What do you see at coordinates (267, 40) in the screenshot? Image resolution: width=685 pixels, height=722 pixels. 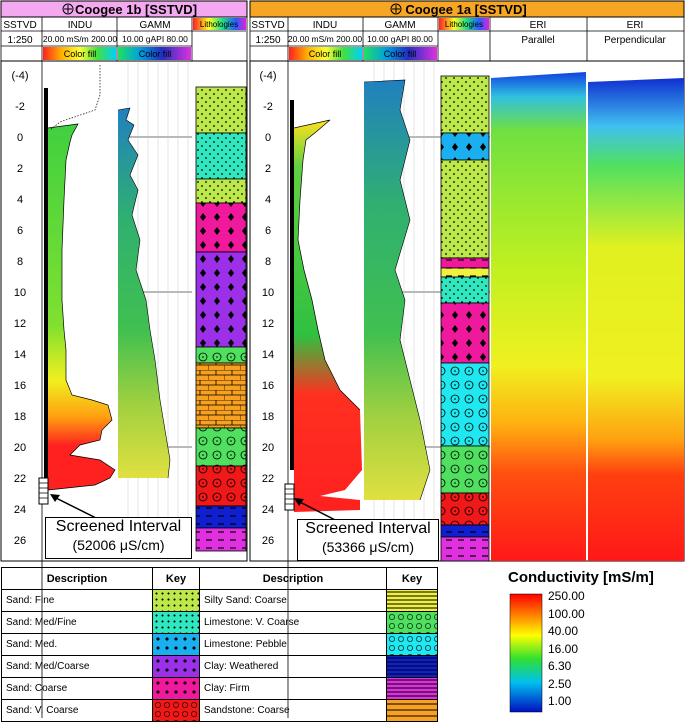 I see `well2-depth-scale: 1:250` at bounding box center [267, 40].